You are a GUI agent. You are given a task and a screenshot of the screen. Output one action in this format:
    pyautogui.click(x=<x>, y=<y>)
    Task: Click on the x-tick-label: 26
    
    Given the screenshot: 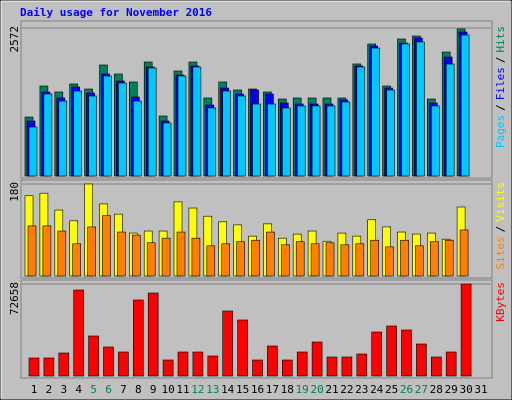 What is the action you would take?
    pyautogui.click(x=406, y=389)
    